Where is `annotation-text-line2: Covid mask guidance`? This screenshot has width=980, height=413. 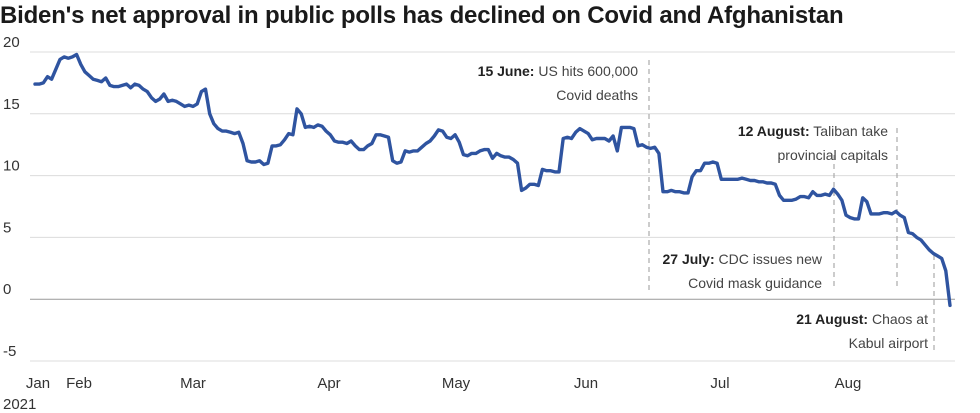
annotation-text-line2: Covid mask guidance is located at coordinates (755, 283).